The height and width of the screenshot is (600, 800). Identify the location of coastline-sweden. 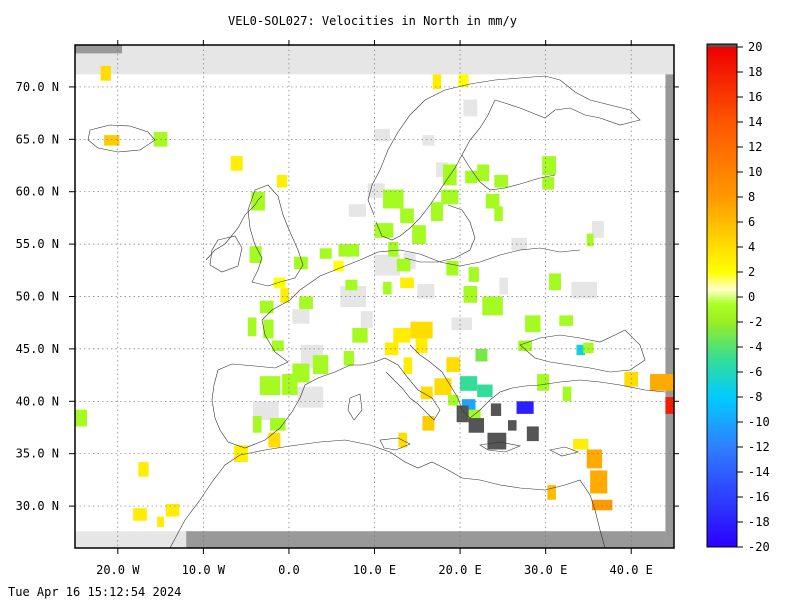
(419, 197).